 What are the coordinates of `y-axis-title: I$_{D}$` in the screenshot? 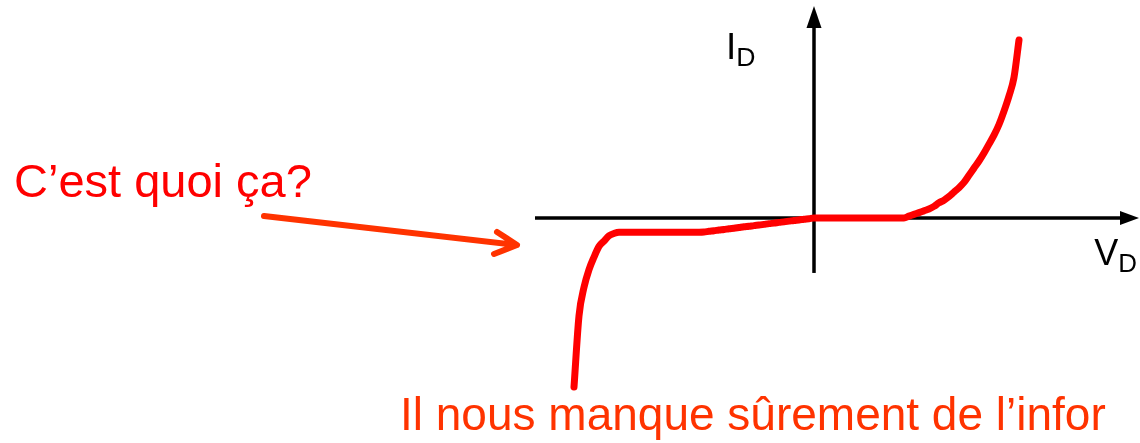 It's located at (741, 49).